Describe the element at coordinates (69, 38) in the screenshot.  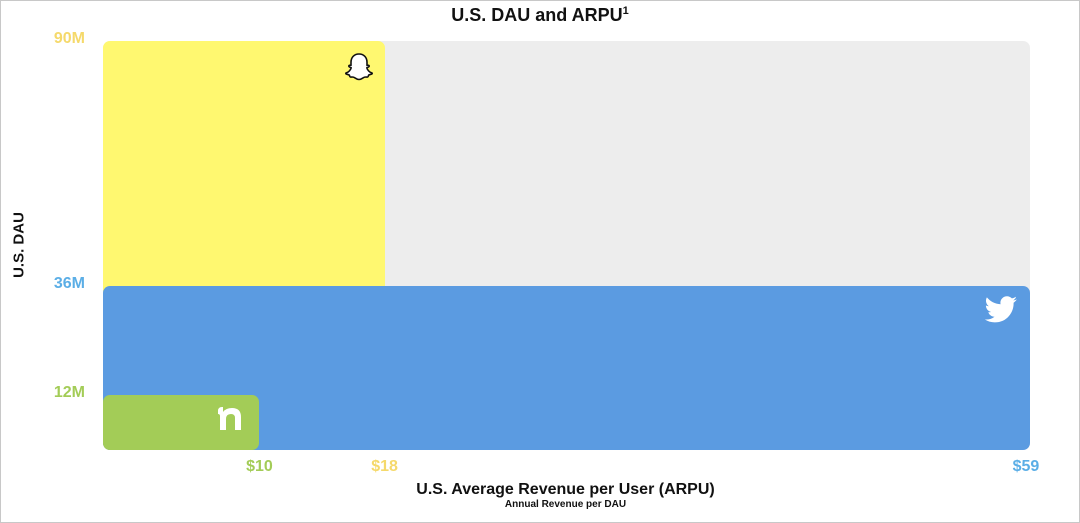
I see `y-tick-90m: 90M` at that location.